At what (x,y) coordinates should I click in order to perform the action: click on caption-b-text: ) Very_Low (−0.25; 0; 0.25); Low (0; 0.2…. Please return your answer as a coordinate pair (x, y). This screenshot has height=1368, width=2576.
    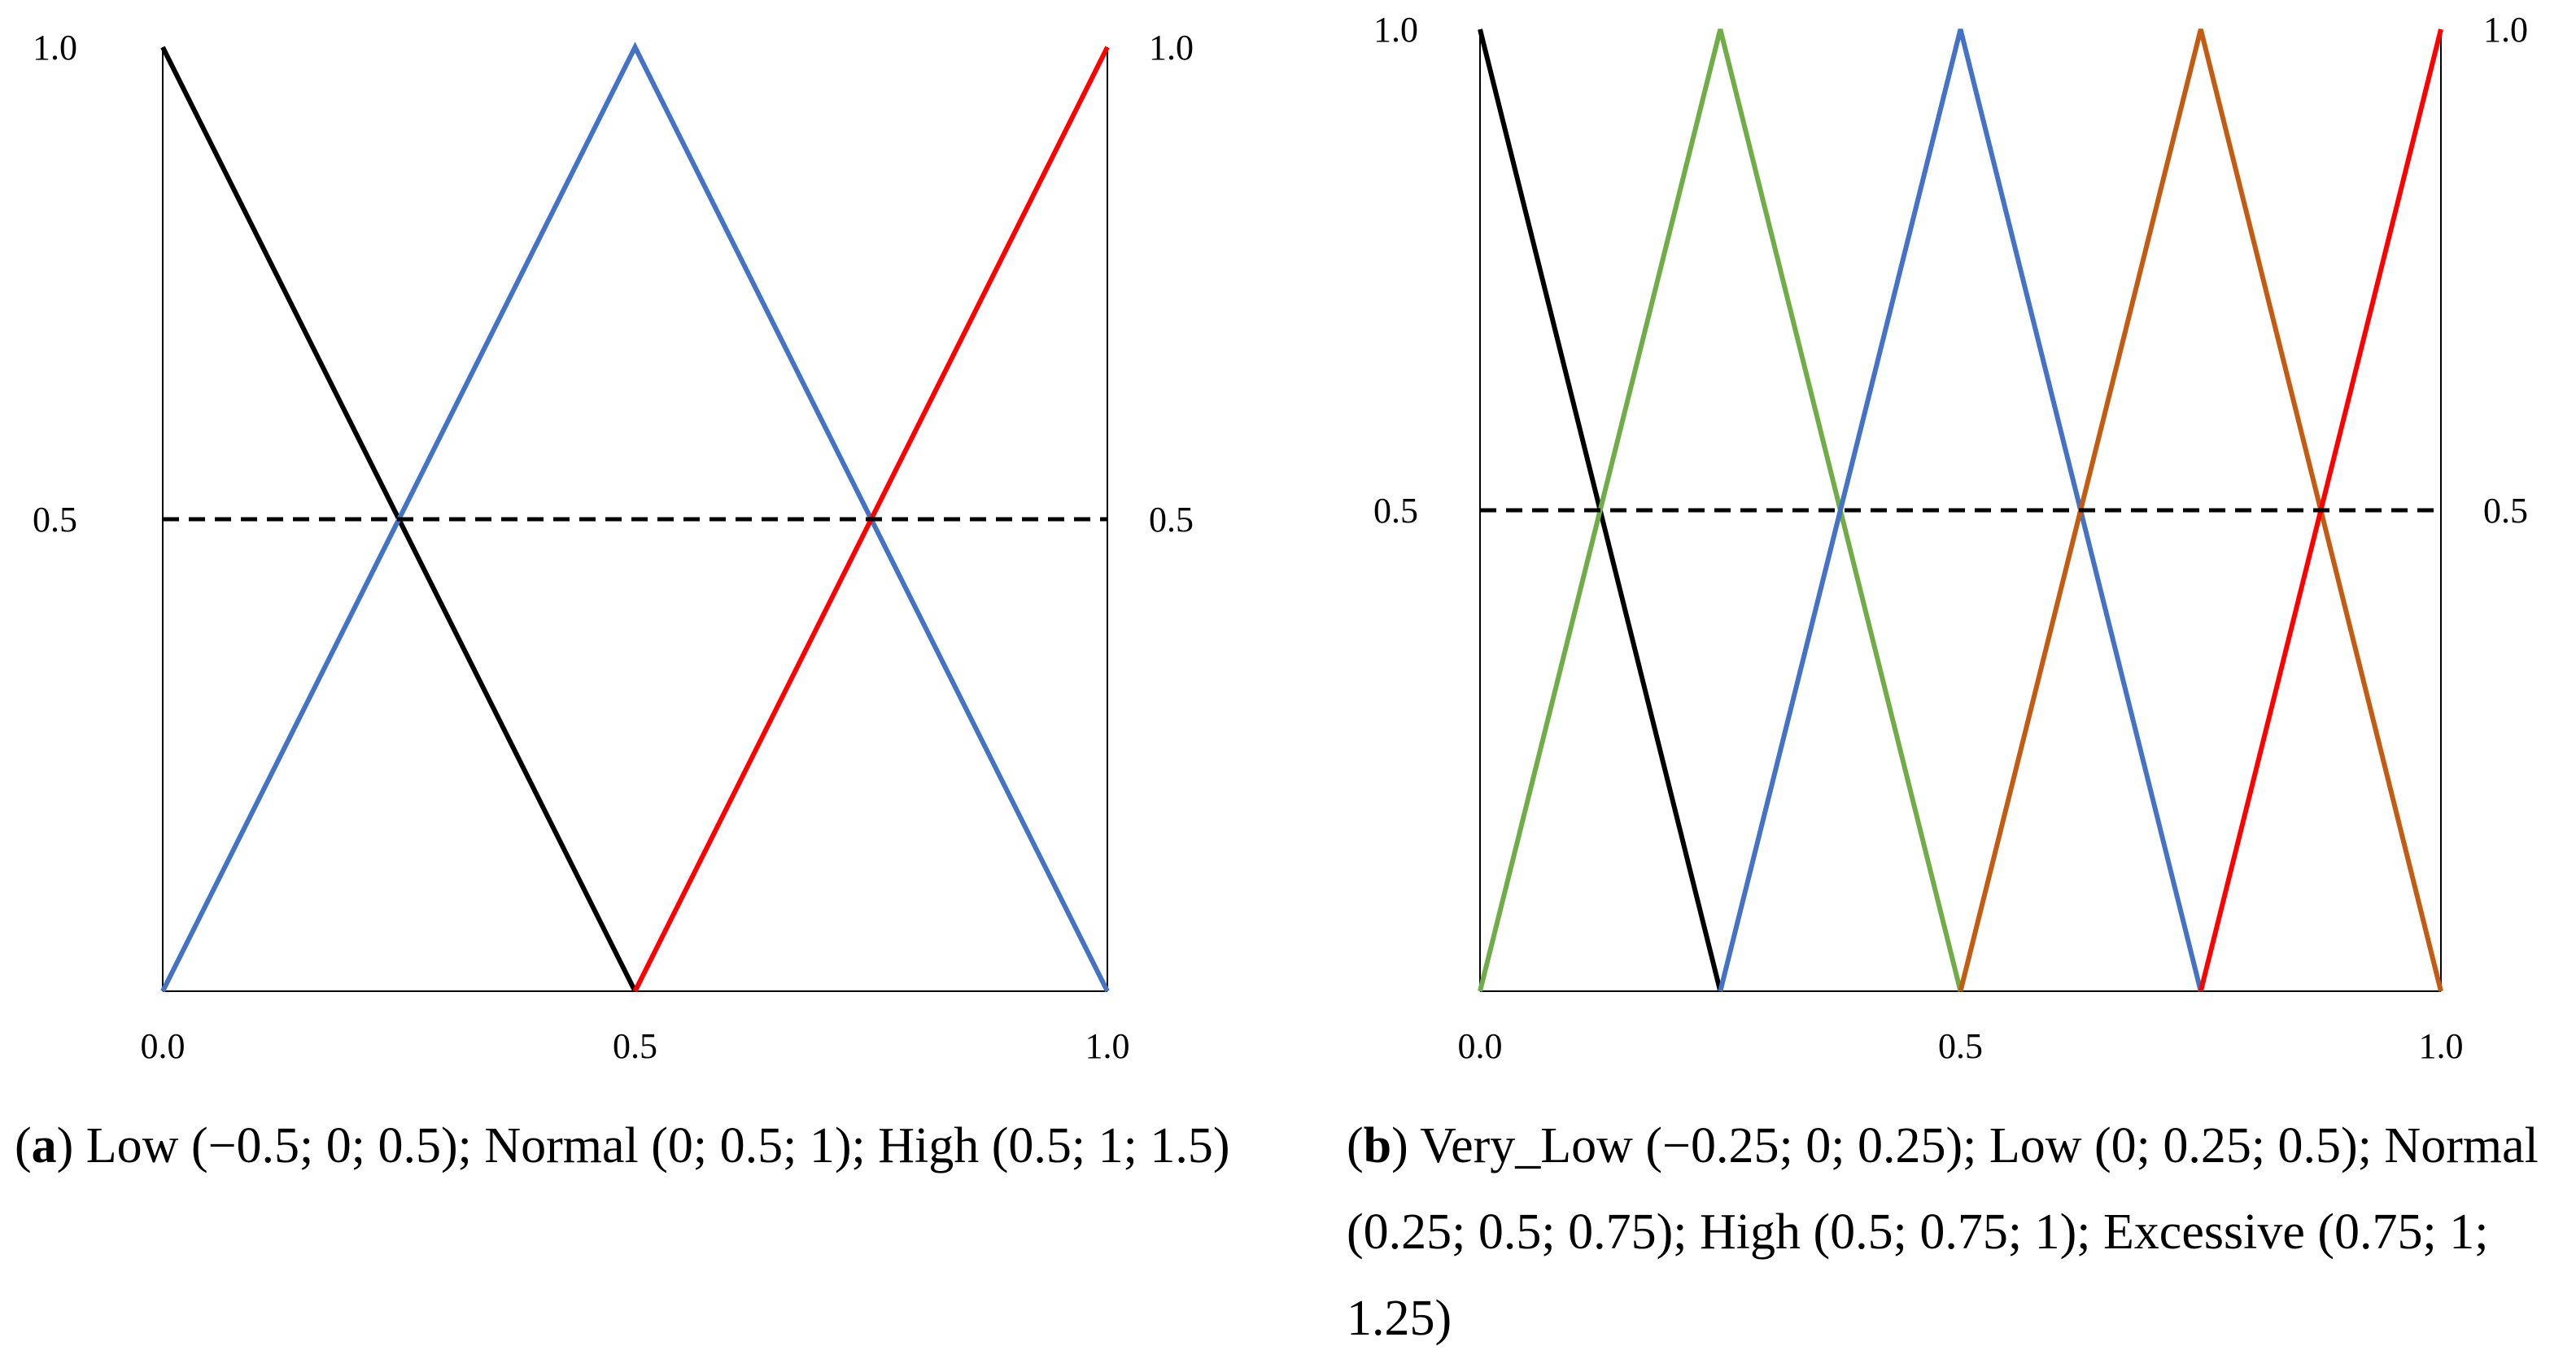
    Looking at the image, I should click on (1943, 1232).